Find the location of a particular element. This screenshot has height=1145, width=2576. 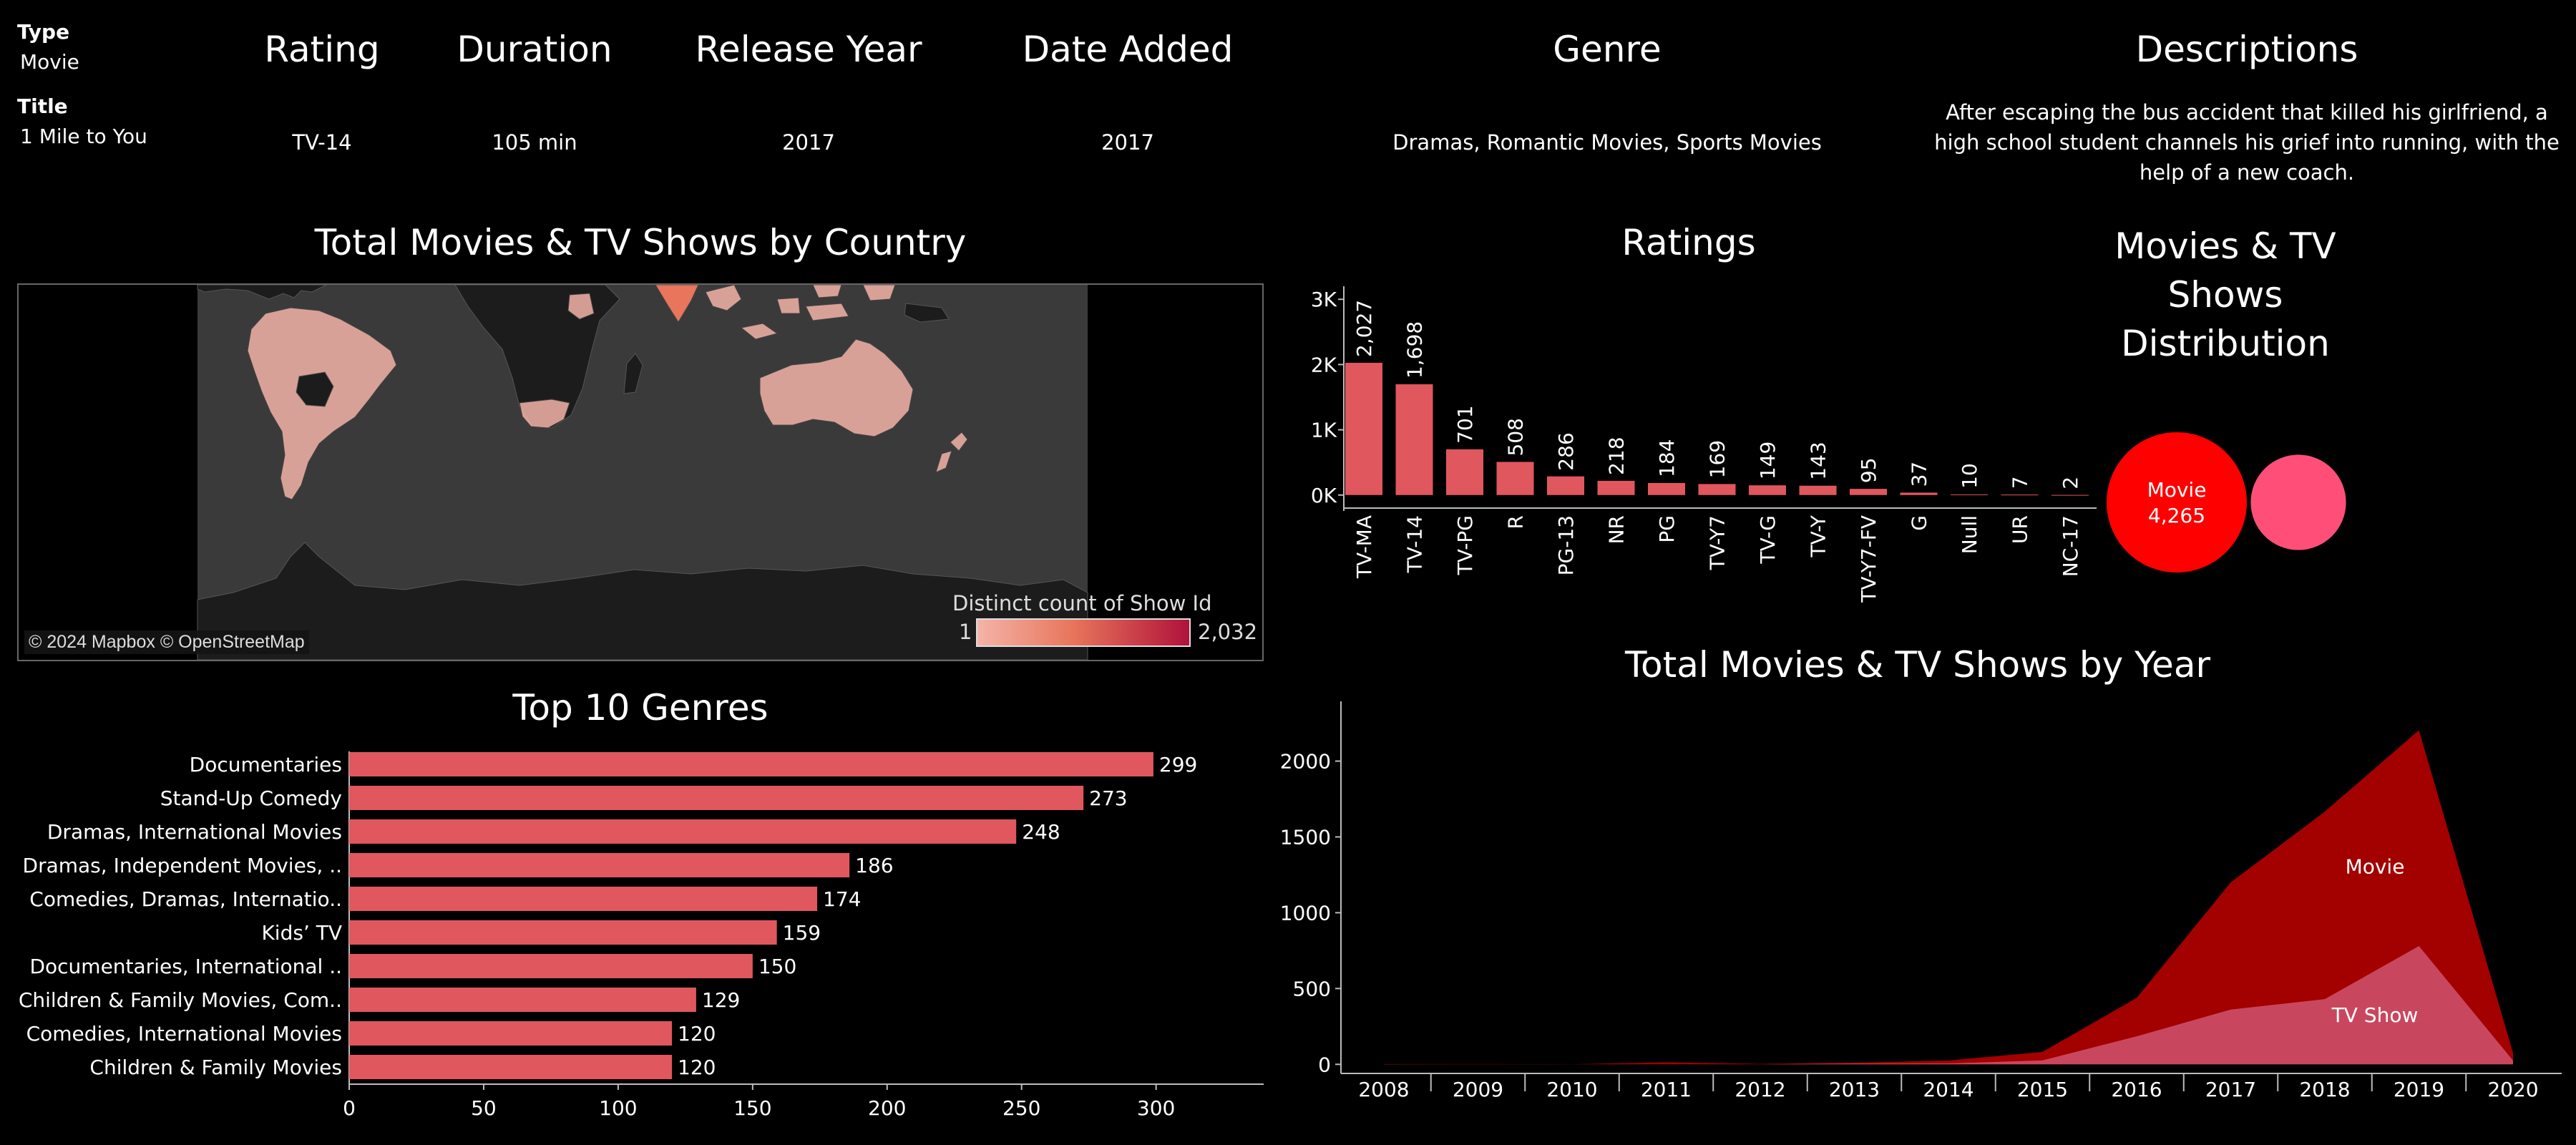

genres-x-tick-label: 150 is located at coordinates (752, 1108).